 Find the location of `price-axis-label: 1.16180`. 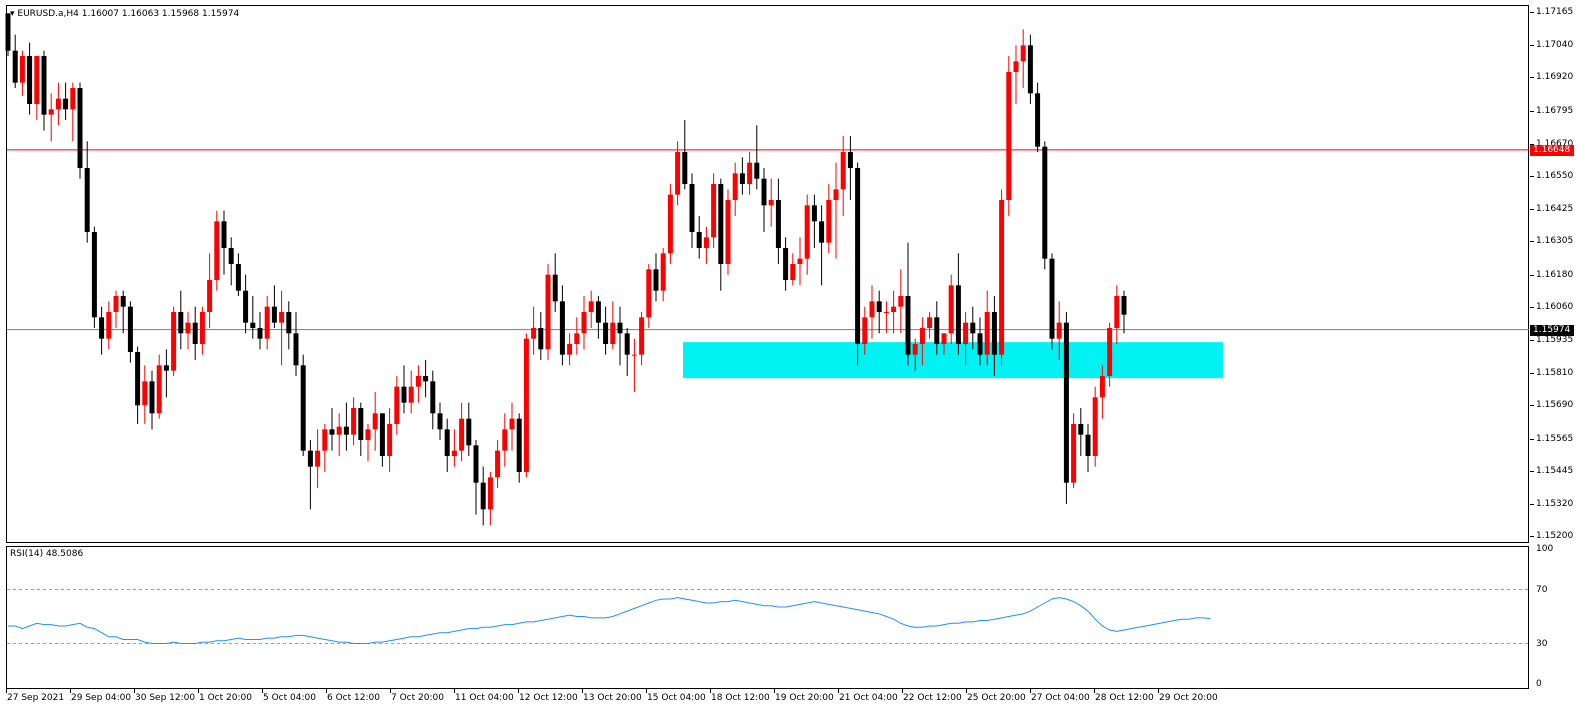

price-axis-label: 1.16180 is located at coordinates (1555, 274).